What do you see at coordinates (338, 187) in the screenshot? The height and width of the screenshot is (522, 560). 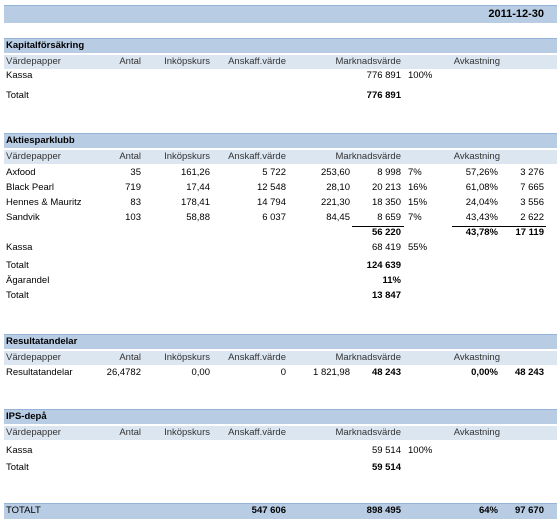 I see `cell: 28,10` at bounding box center [338, 187].